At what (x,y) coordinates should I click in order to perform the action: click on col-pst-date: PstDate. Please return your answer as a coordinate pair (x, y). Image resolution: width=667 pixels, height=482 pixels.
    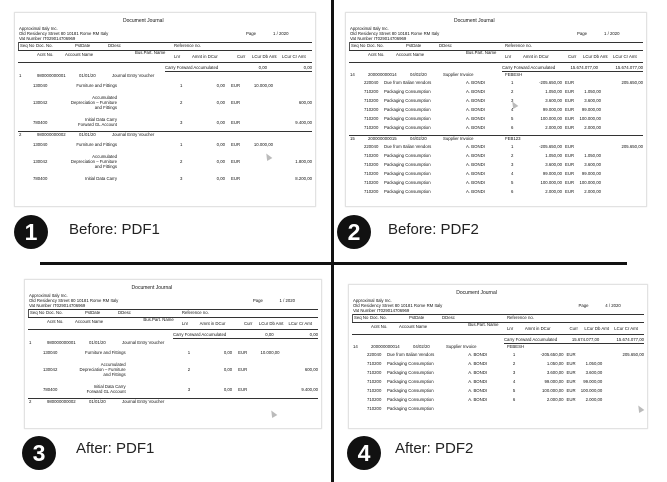
    Looking at the image, I should click on (414, 45).